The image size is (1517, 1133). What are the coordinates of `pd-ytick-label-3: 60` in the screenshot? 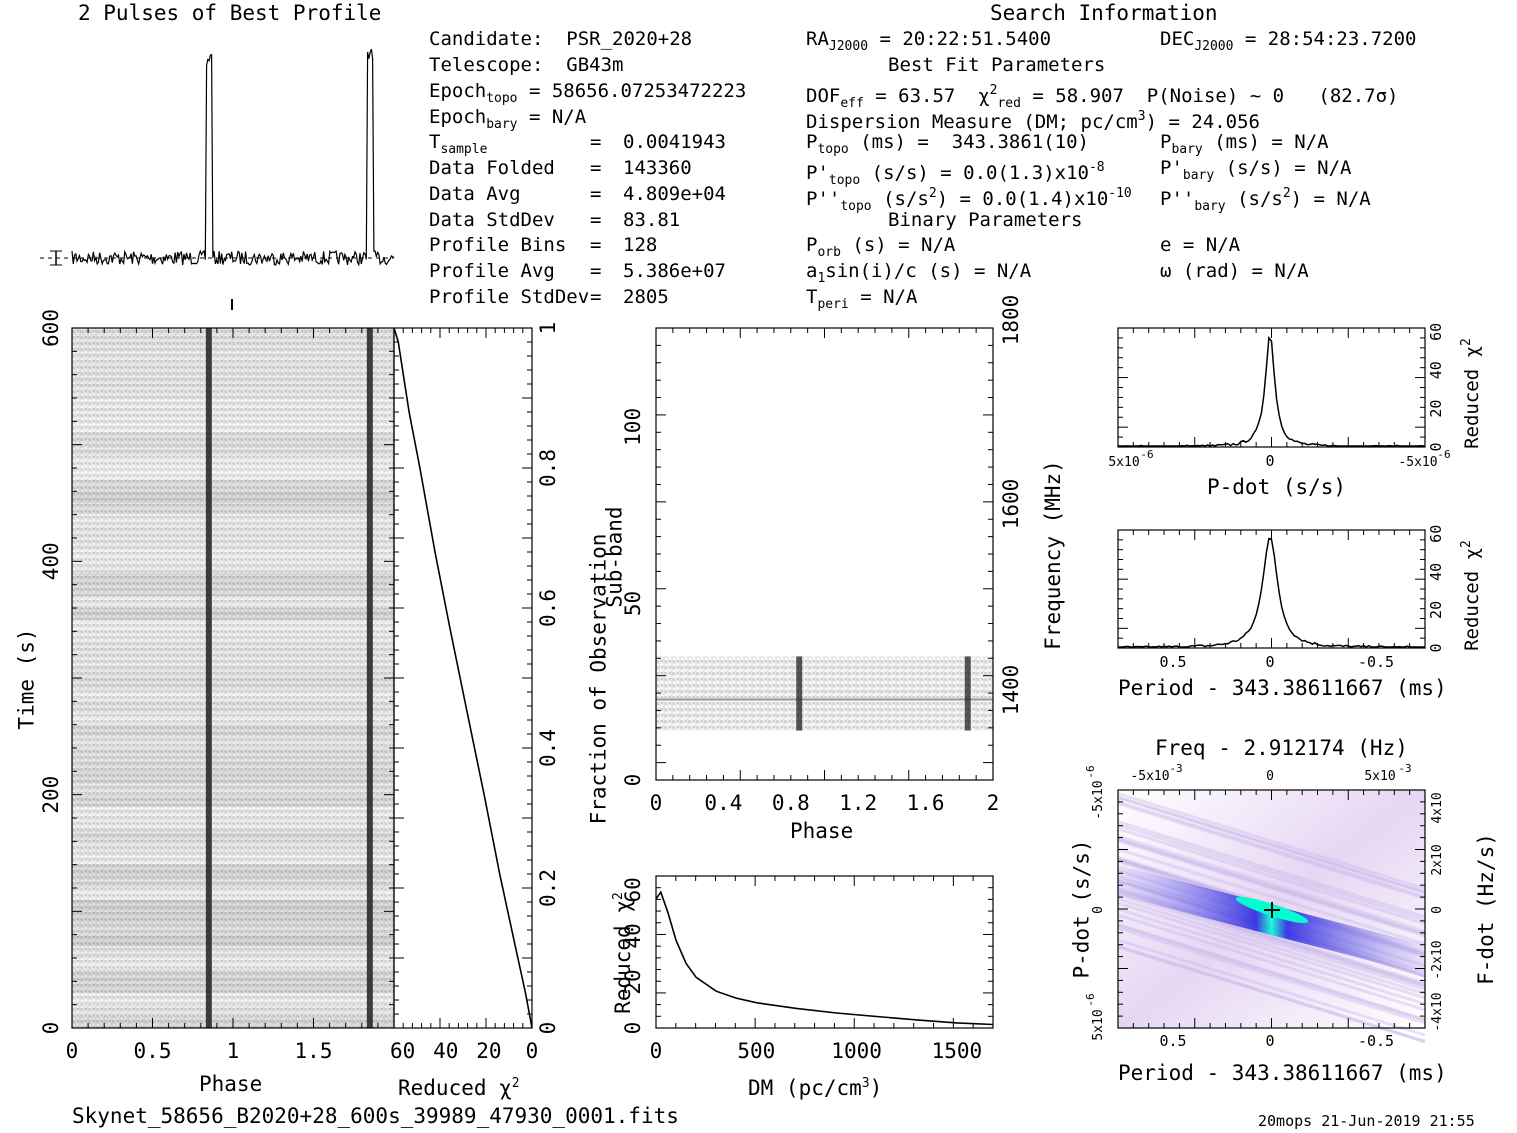 It's located at (1436, 332).